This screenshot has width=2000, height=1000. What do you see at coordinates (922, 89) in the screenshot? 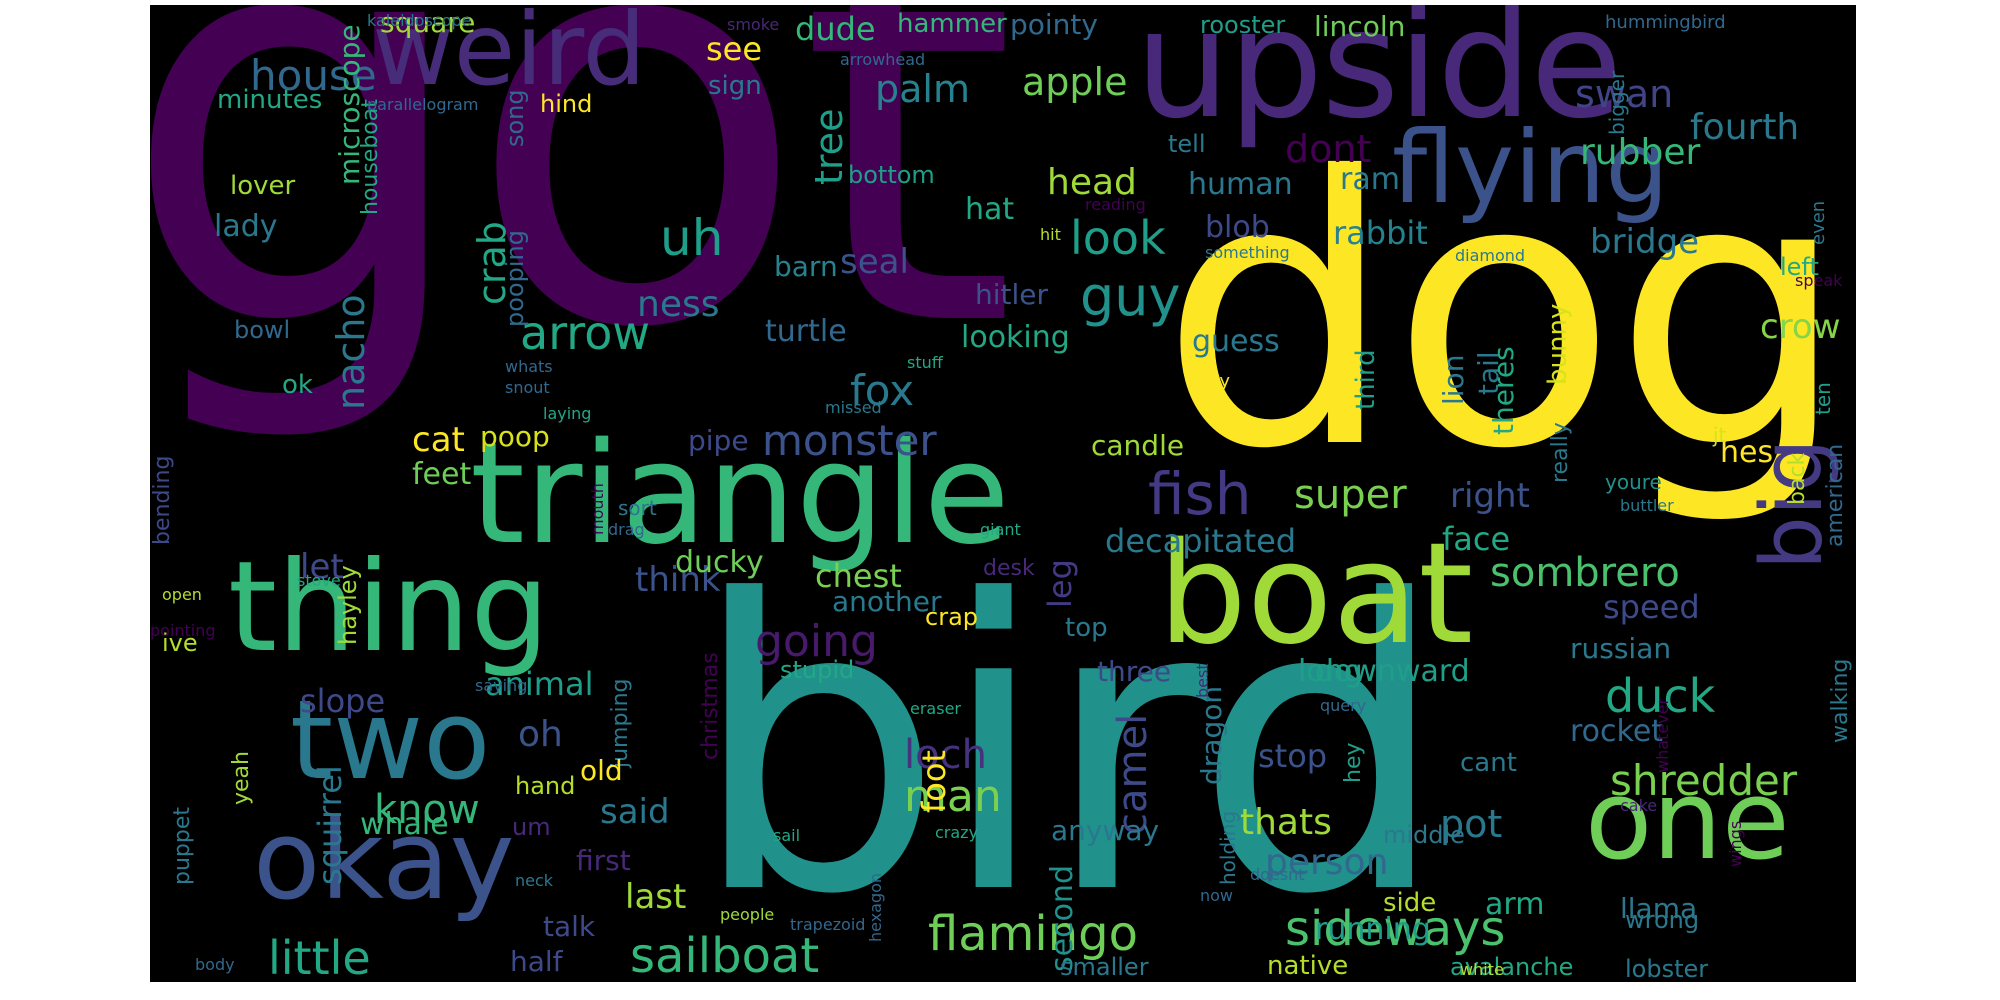
I see `word: palm` at bounding box center [922, 89].